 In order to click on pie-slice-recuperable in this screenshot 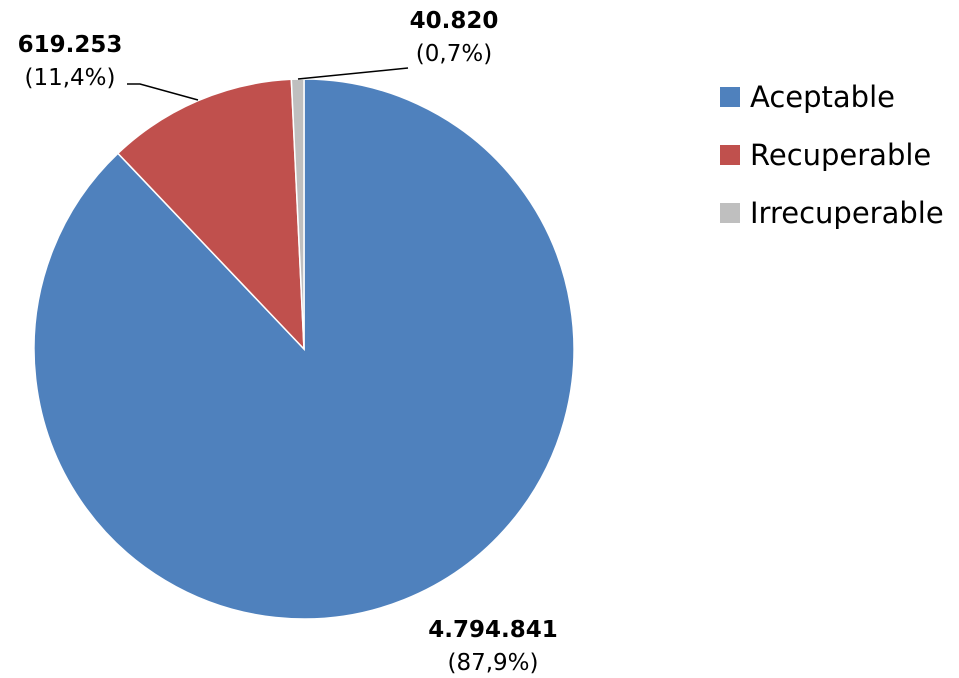, I will do `click(210, 214)`.